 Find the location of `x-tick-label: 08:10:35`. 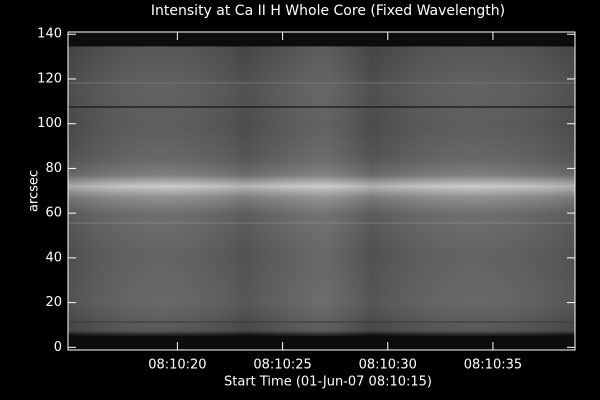

x-tick-label: 08:10:35 is located at coordinates (493, 365).